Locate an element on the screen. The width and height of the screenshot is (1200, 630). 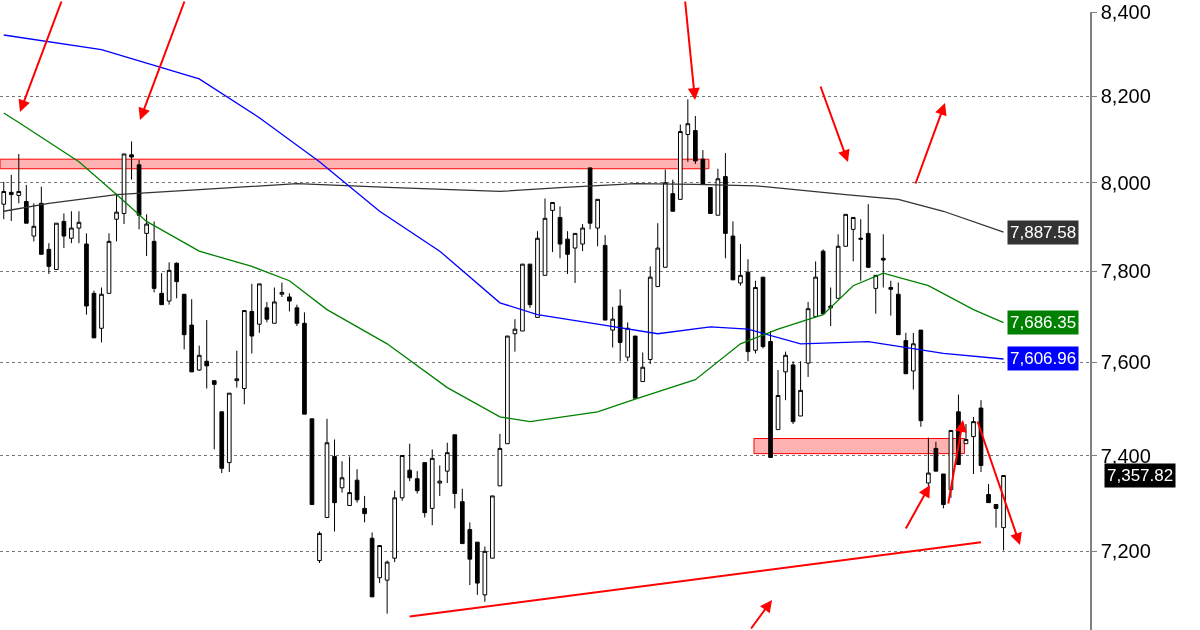
data-label: 7,887.58 is located at coordinates (1043, 232).